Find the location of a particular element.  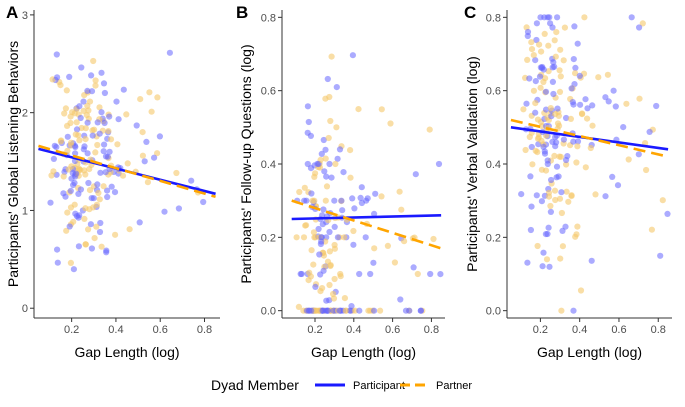

x-tick-label: 0.8 is located at coordinates (204, 330).